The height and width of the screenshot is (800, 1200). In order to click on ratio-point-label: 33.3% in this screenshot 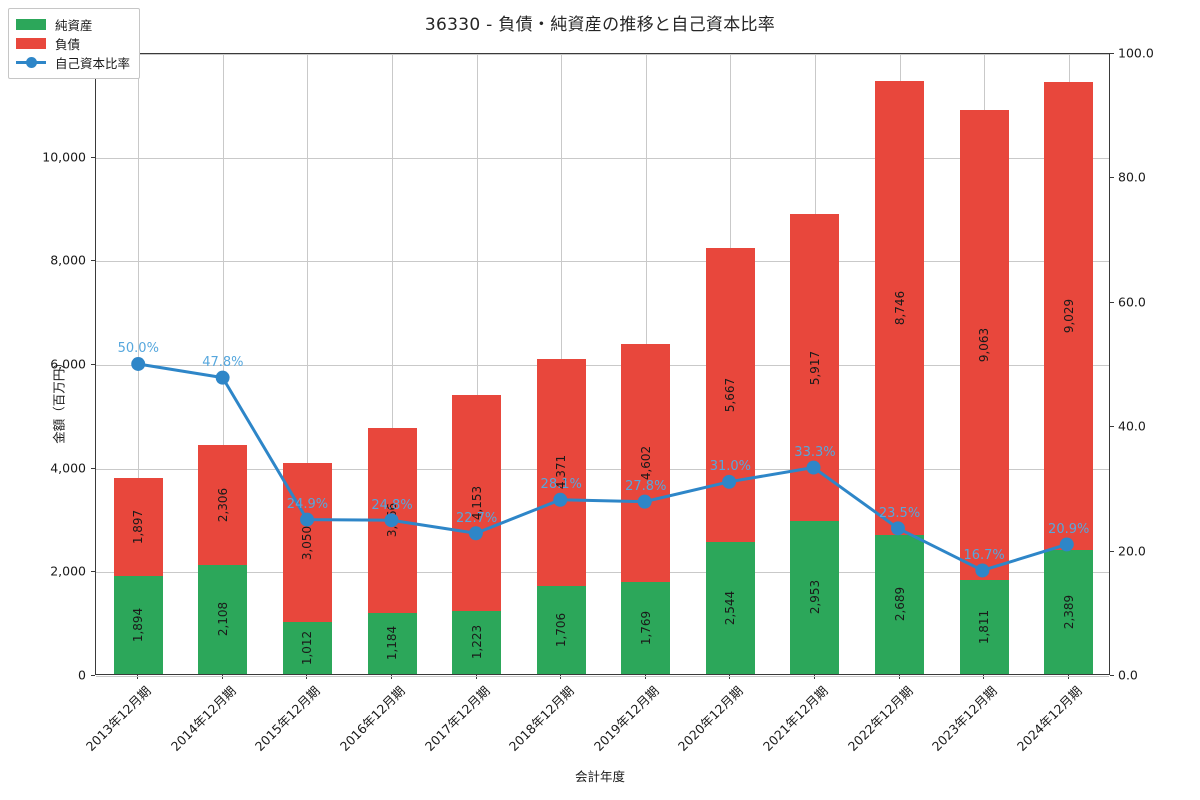, I will do `click(815, 452)`.